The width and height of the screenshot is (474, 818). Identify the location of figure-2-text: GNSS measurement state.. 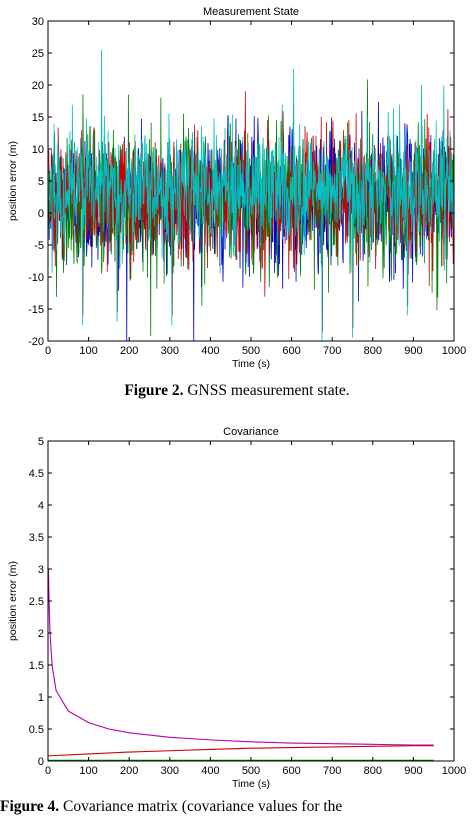
(266, 390).